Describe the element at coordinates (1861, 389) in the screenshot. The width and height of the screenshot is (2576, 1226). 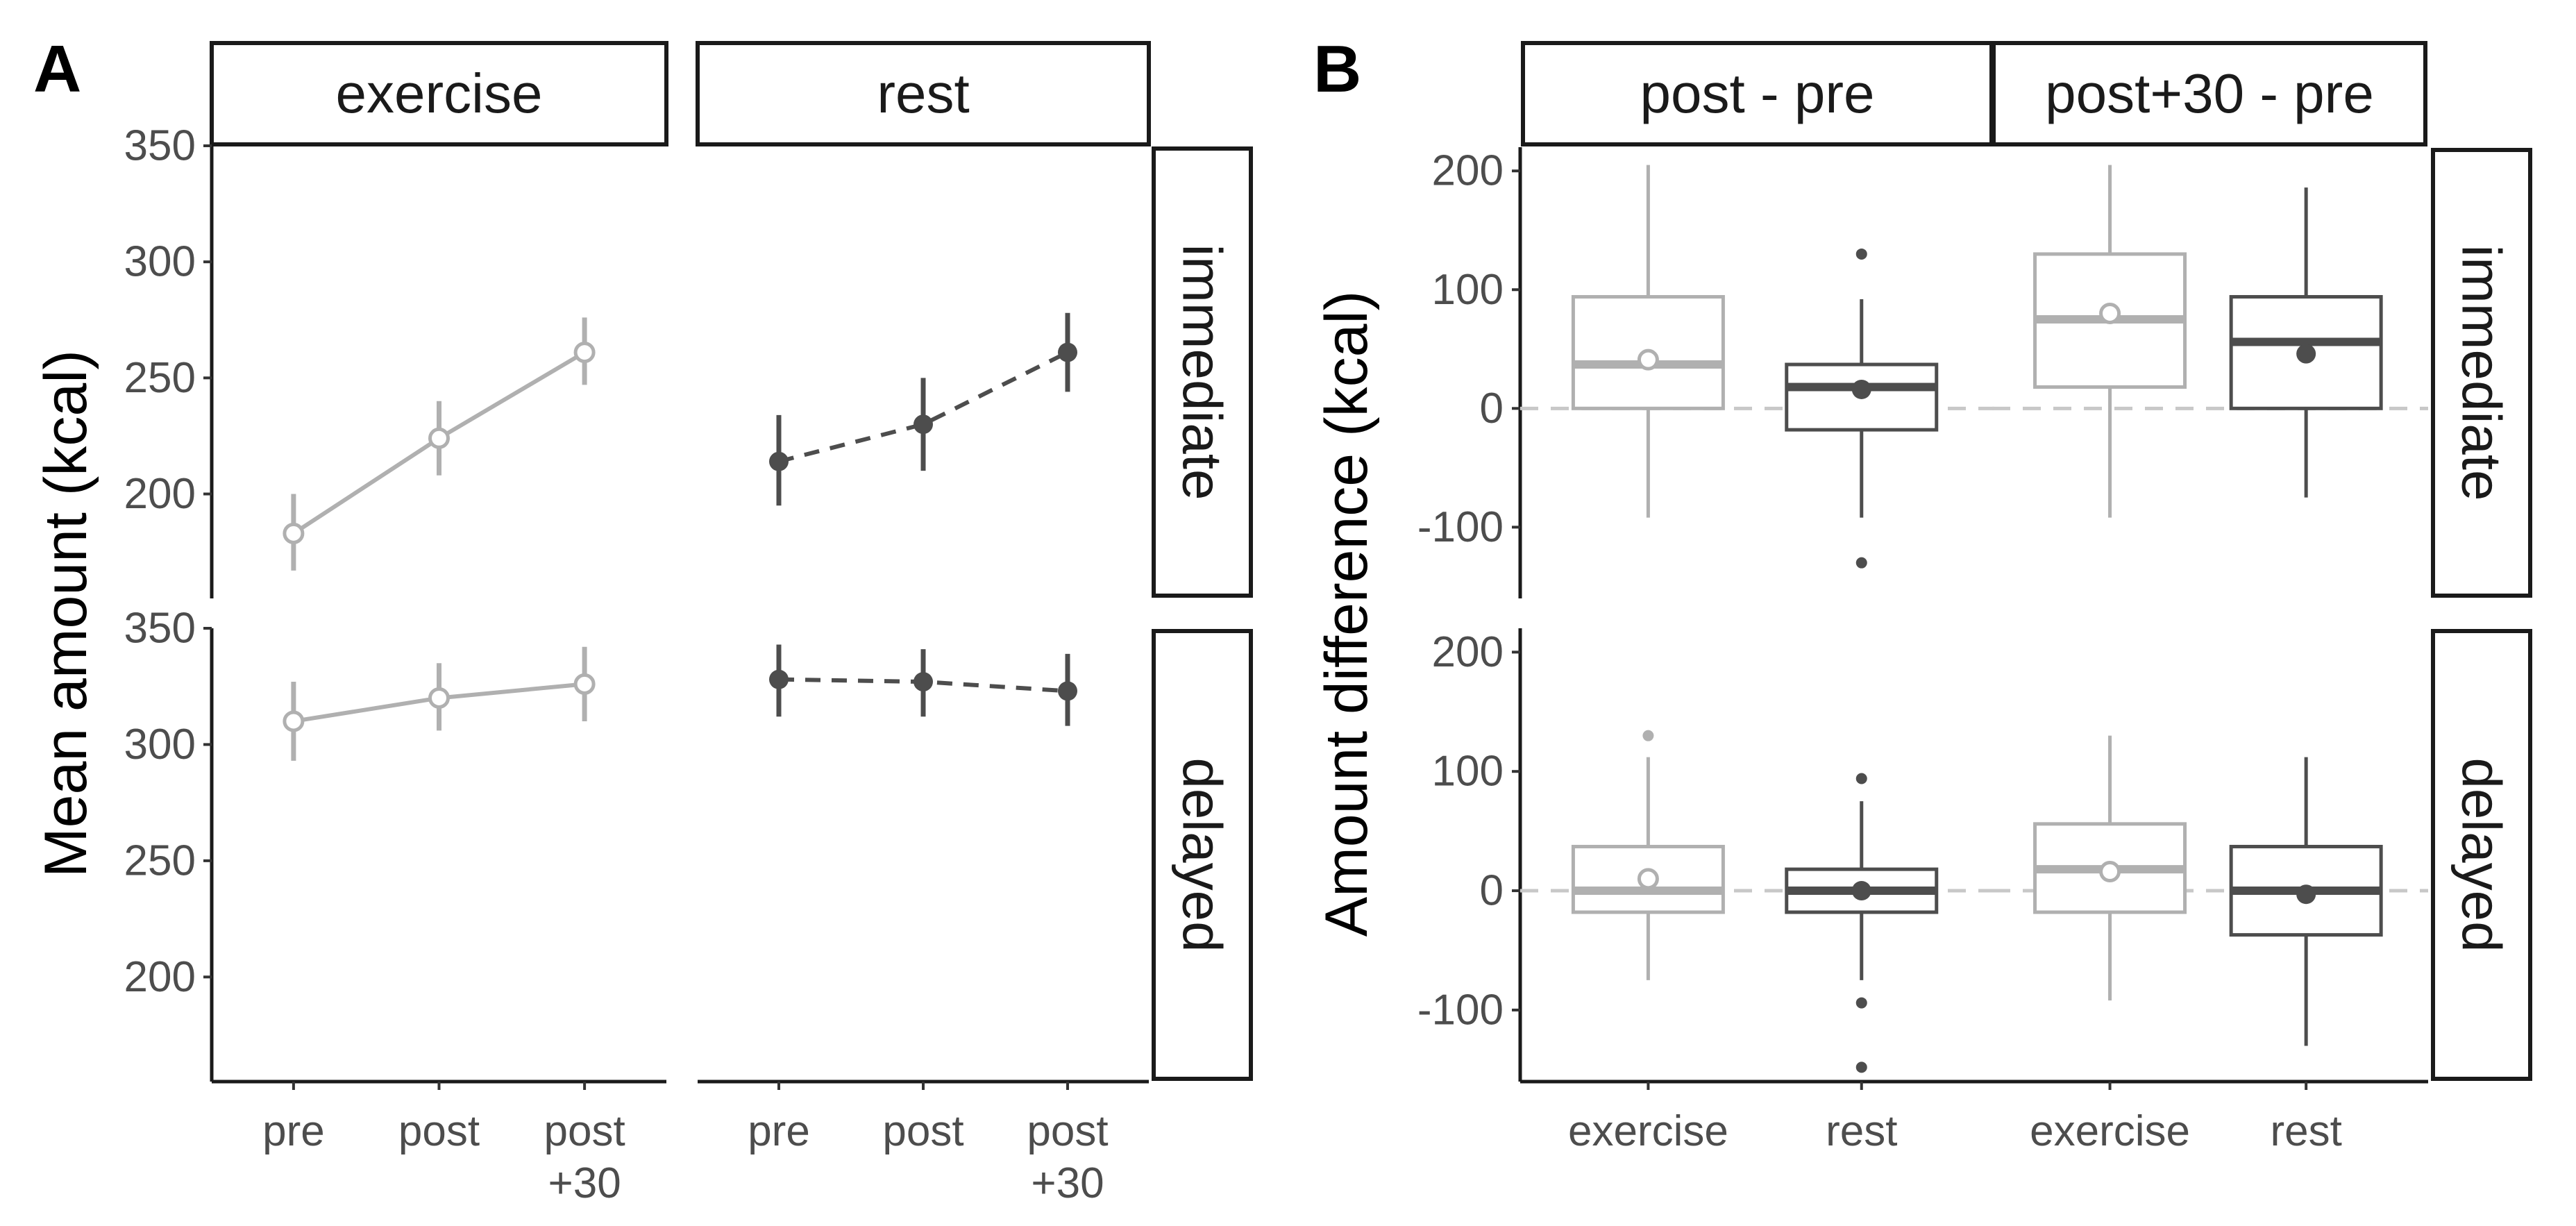
I see `mean-marker-post-pre-immediate-rest` at that location.